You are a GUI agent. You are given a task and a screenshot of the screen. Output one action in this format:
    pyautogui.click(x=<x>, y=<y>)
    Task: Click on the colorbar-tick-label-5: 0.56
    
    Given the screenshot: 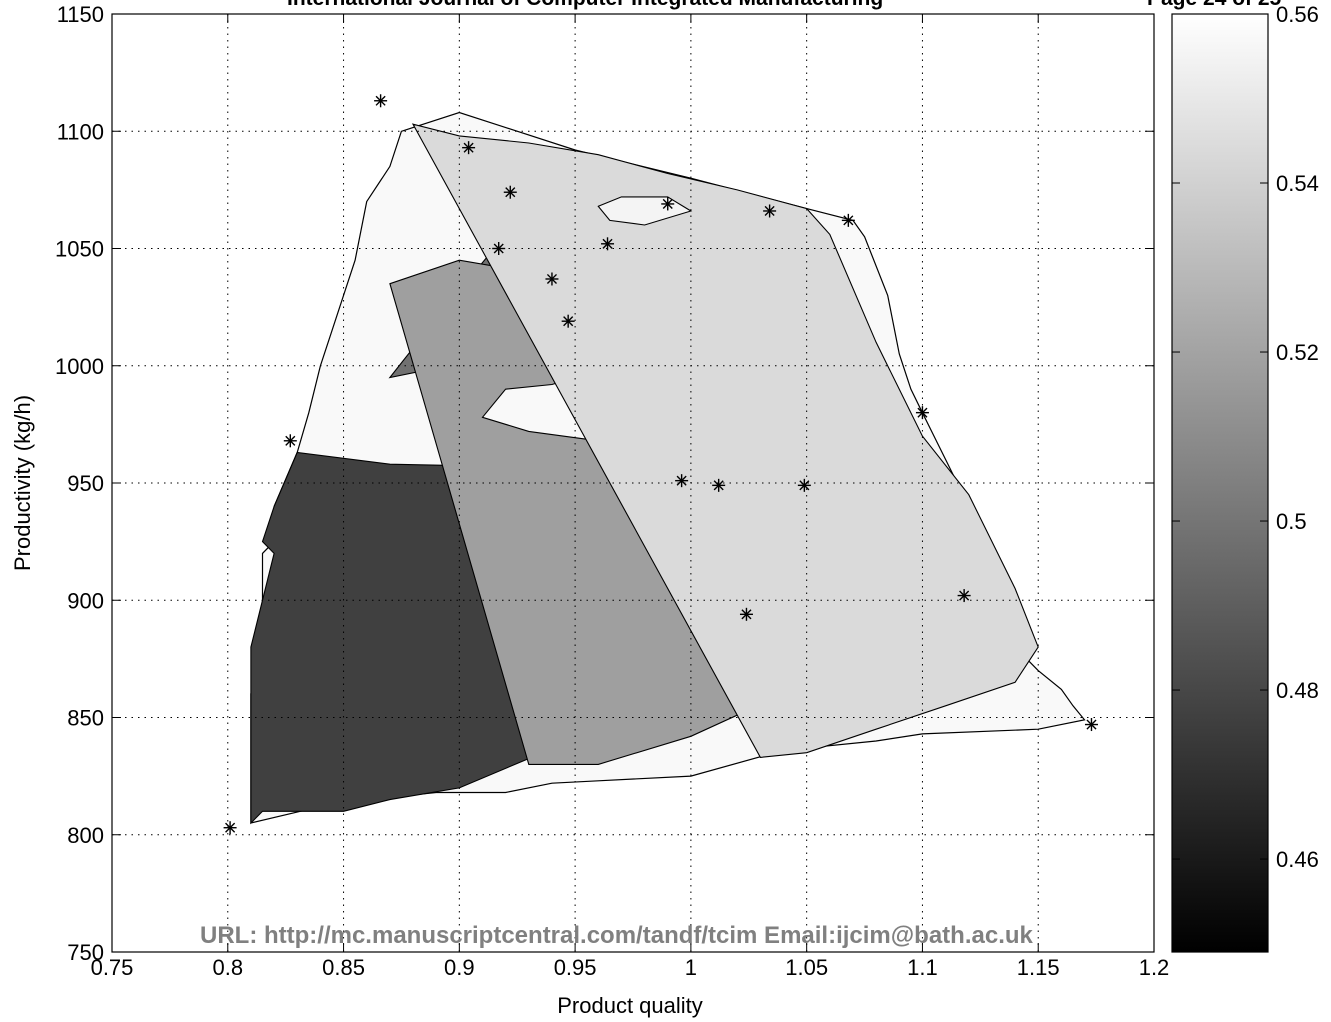 What is the action you would take?
    pyautogui.click(x=1297, y=14)
    